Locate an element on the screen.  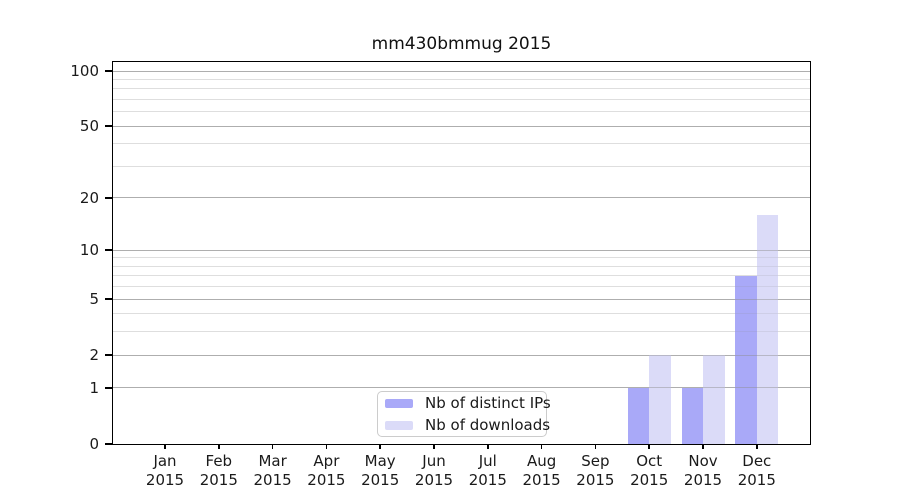
legend: Nb of distinct IPs Nb of downloads is located at coordinates (464, 414).